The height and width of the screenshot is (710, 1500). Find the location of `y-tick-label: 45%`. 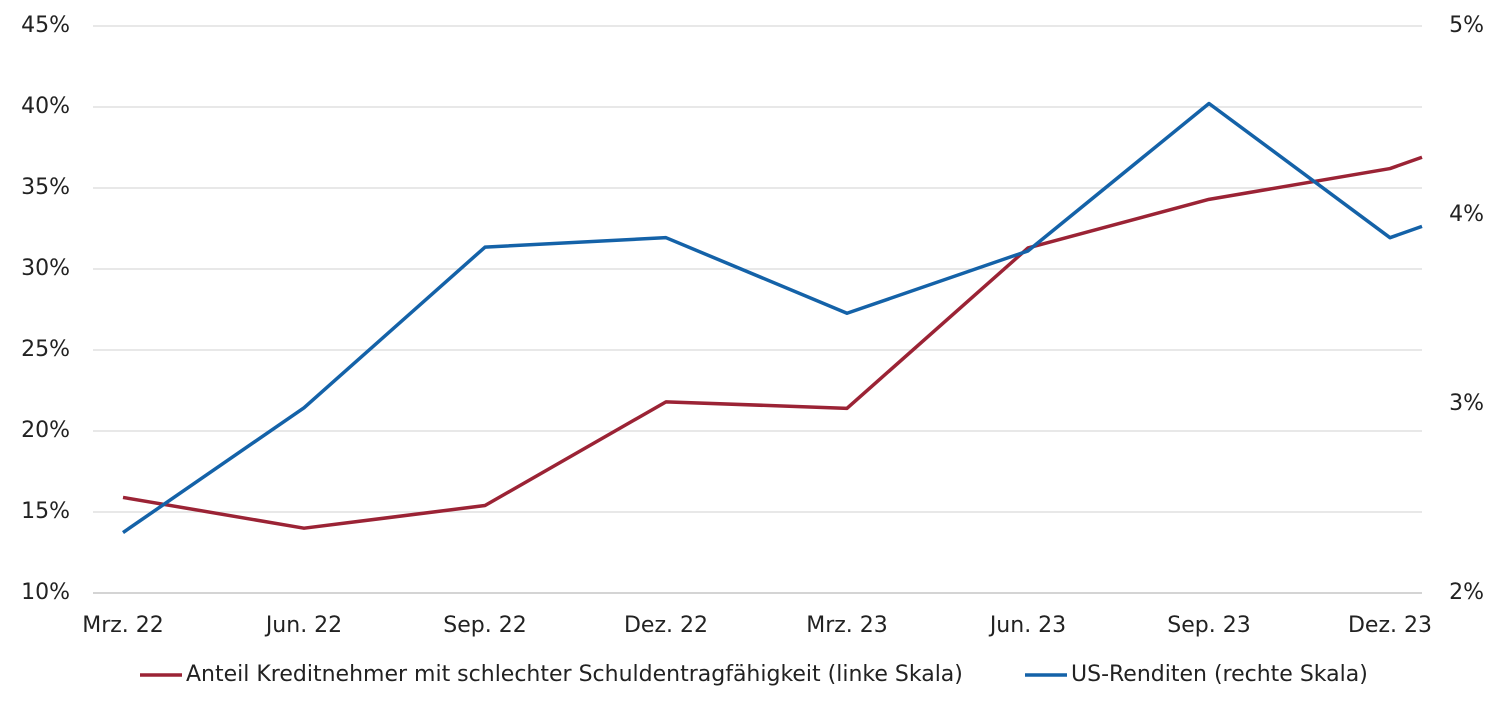

y-tick-label: 45% is located at coordinates (45, 25).